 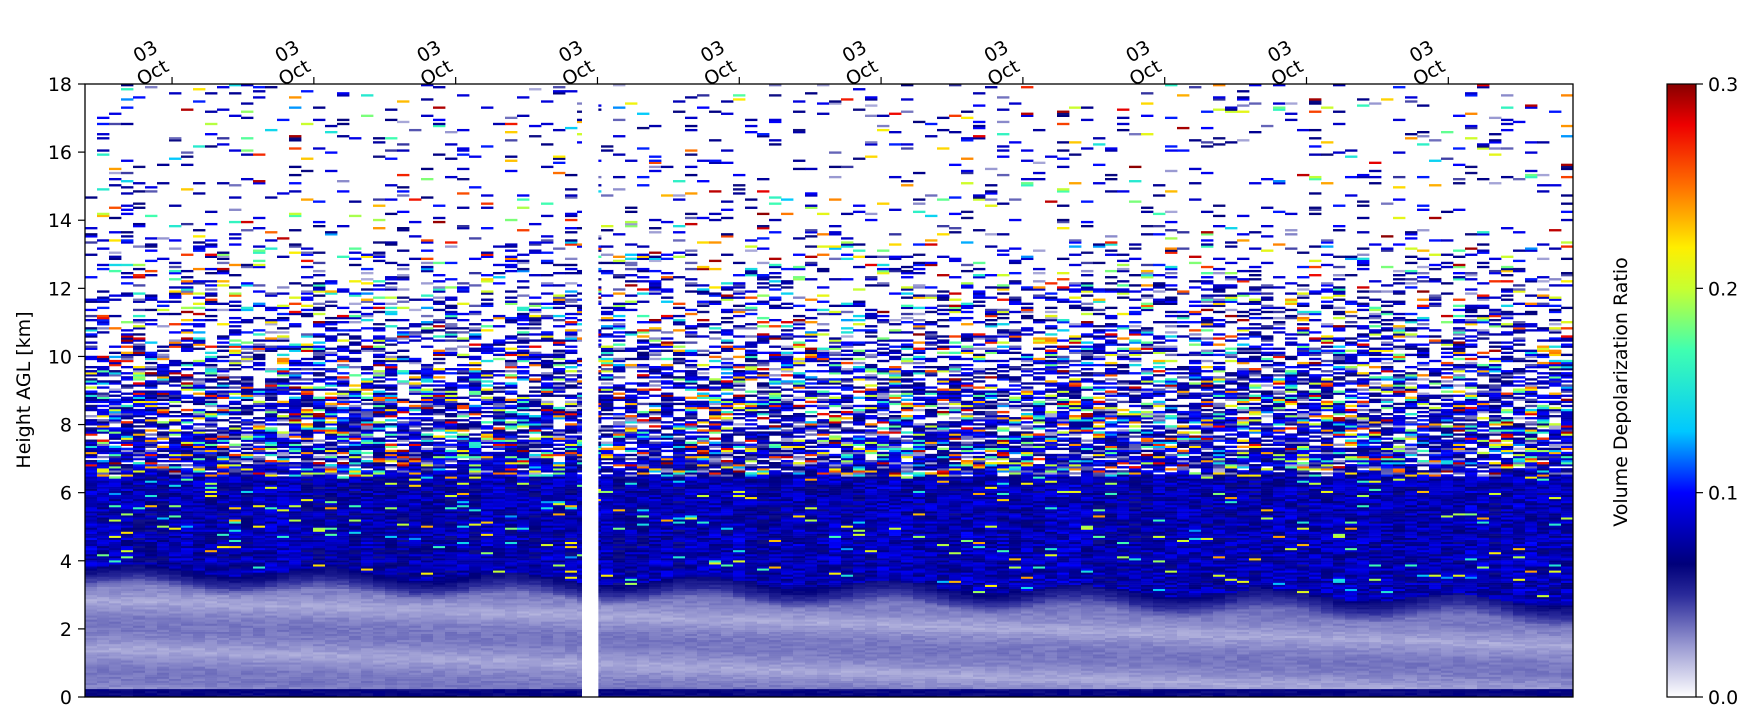 What do you see at coordinates (66, 494) in the screenshot?
I see `y-tick-label: 6` at bounding box center [66, 494].